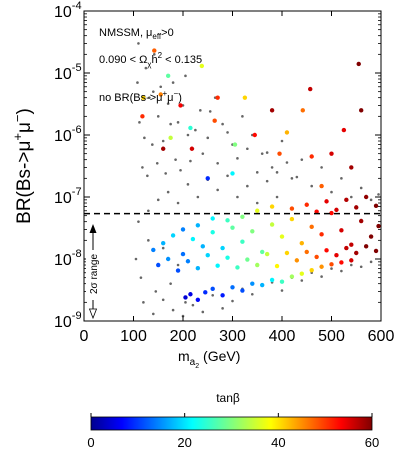 The width and height of the screenshot is (403, 450). What do you see at coordinates (381, 336) in the screenshot?
I see `x-tick-label: 600` at bounding box center [381, 336].